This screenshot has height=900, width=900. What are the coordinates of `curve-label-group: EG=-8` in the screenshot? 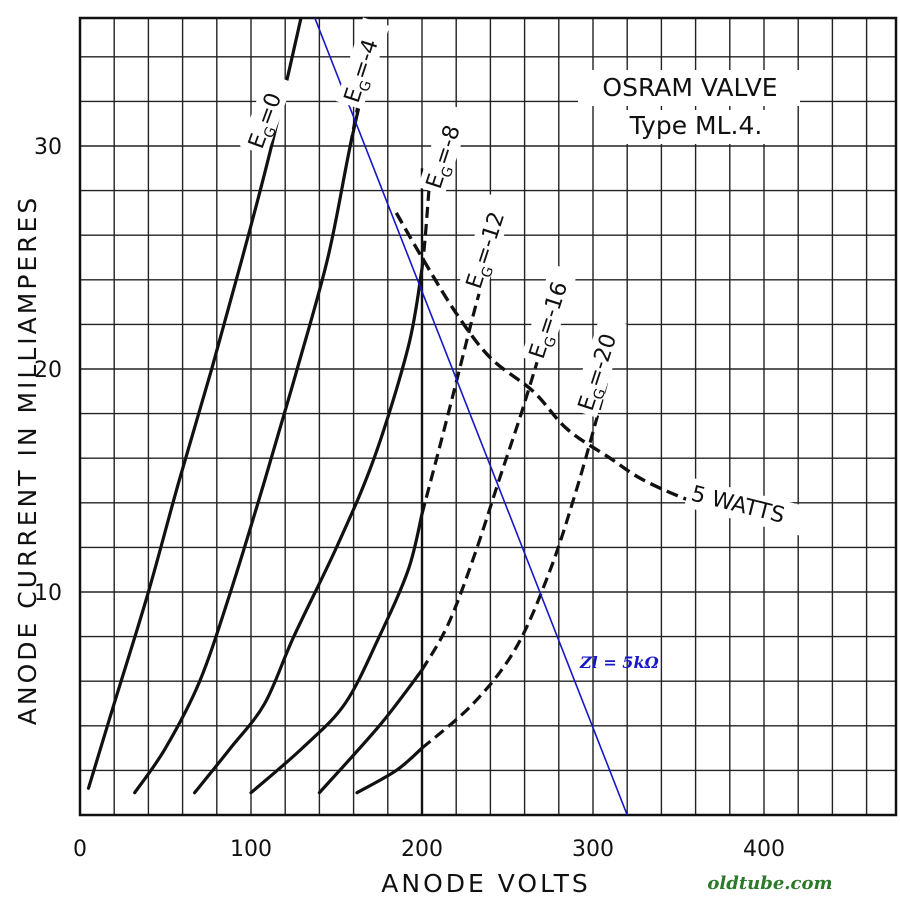 It's located at (444, 149).